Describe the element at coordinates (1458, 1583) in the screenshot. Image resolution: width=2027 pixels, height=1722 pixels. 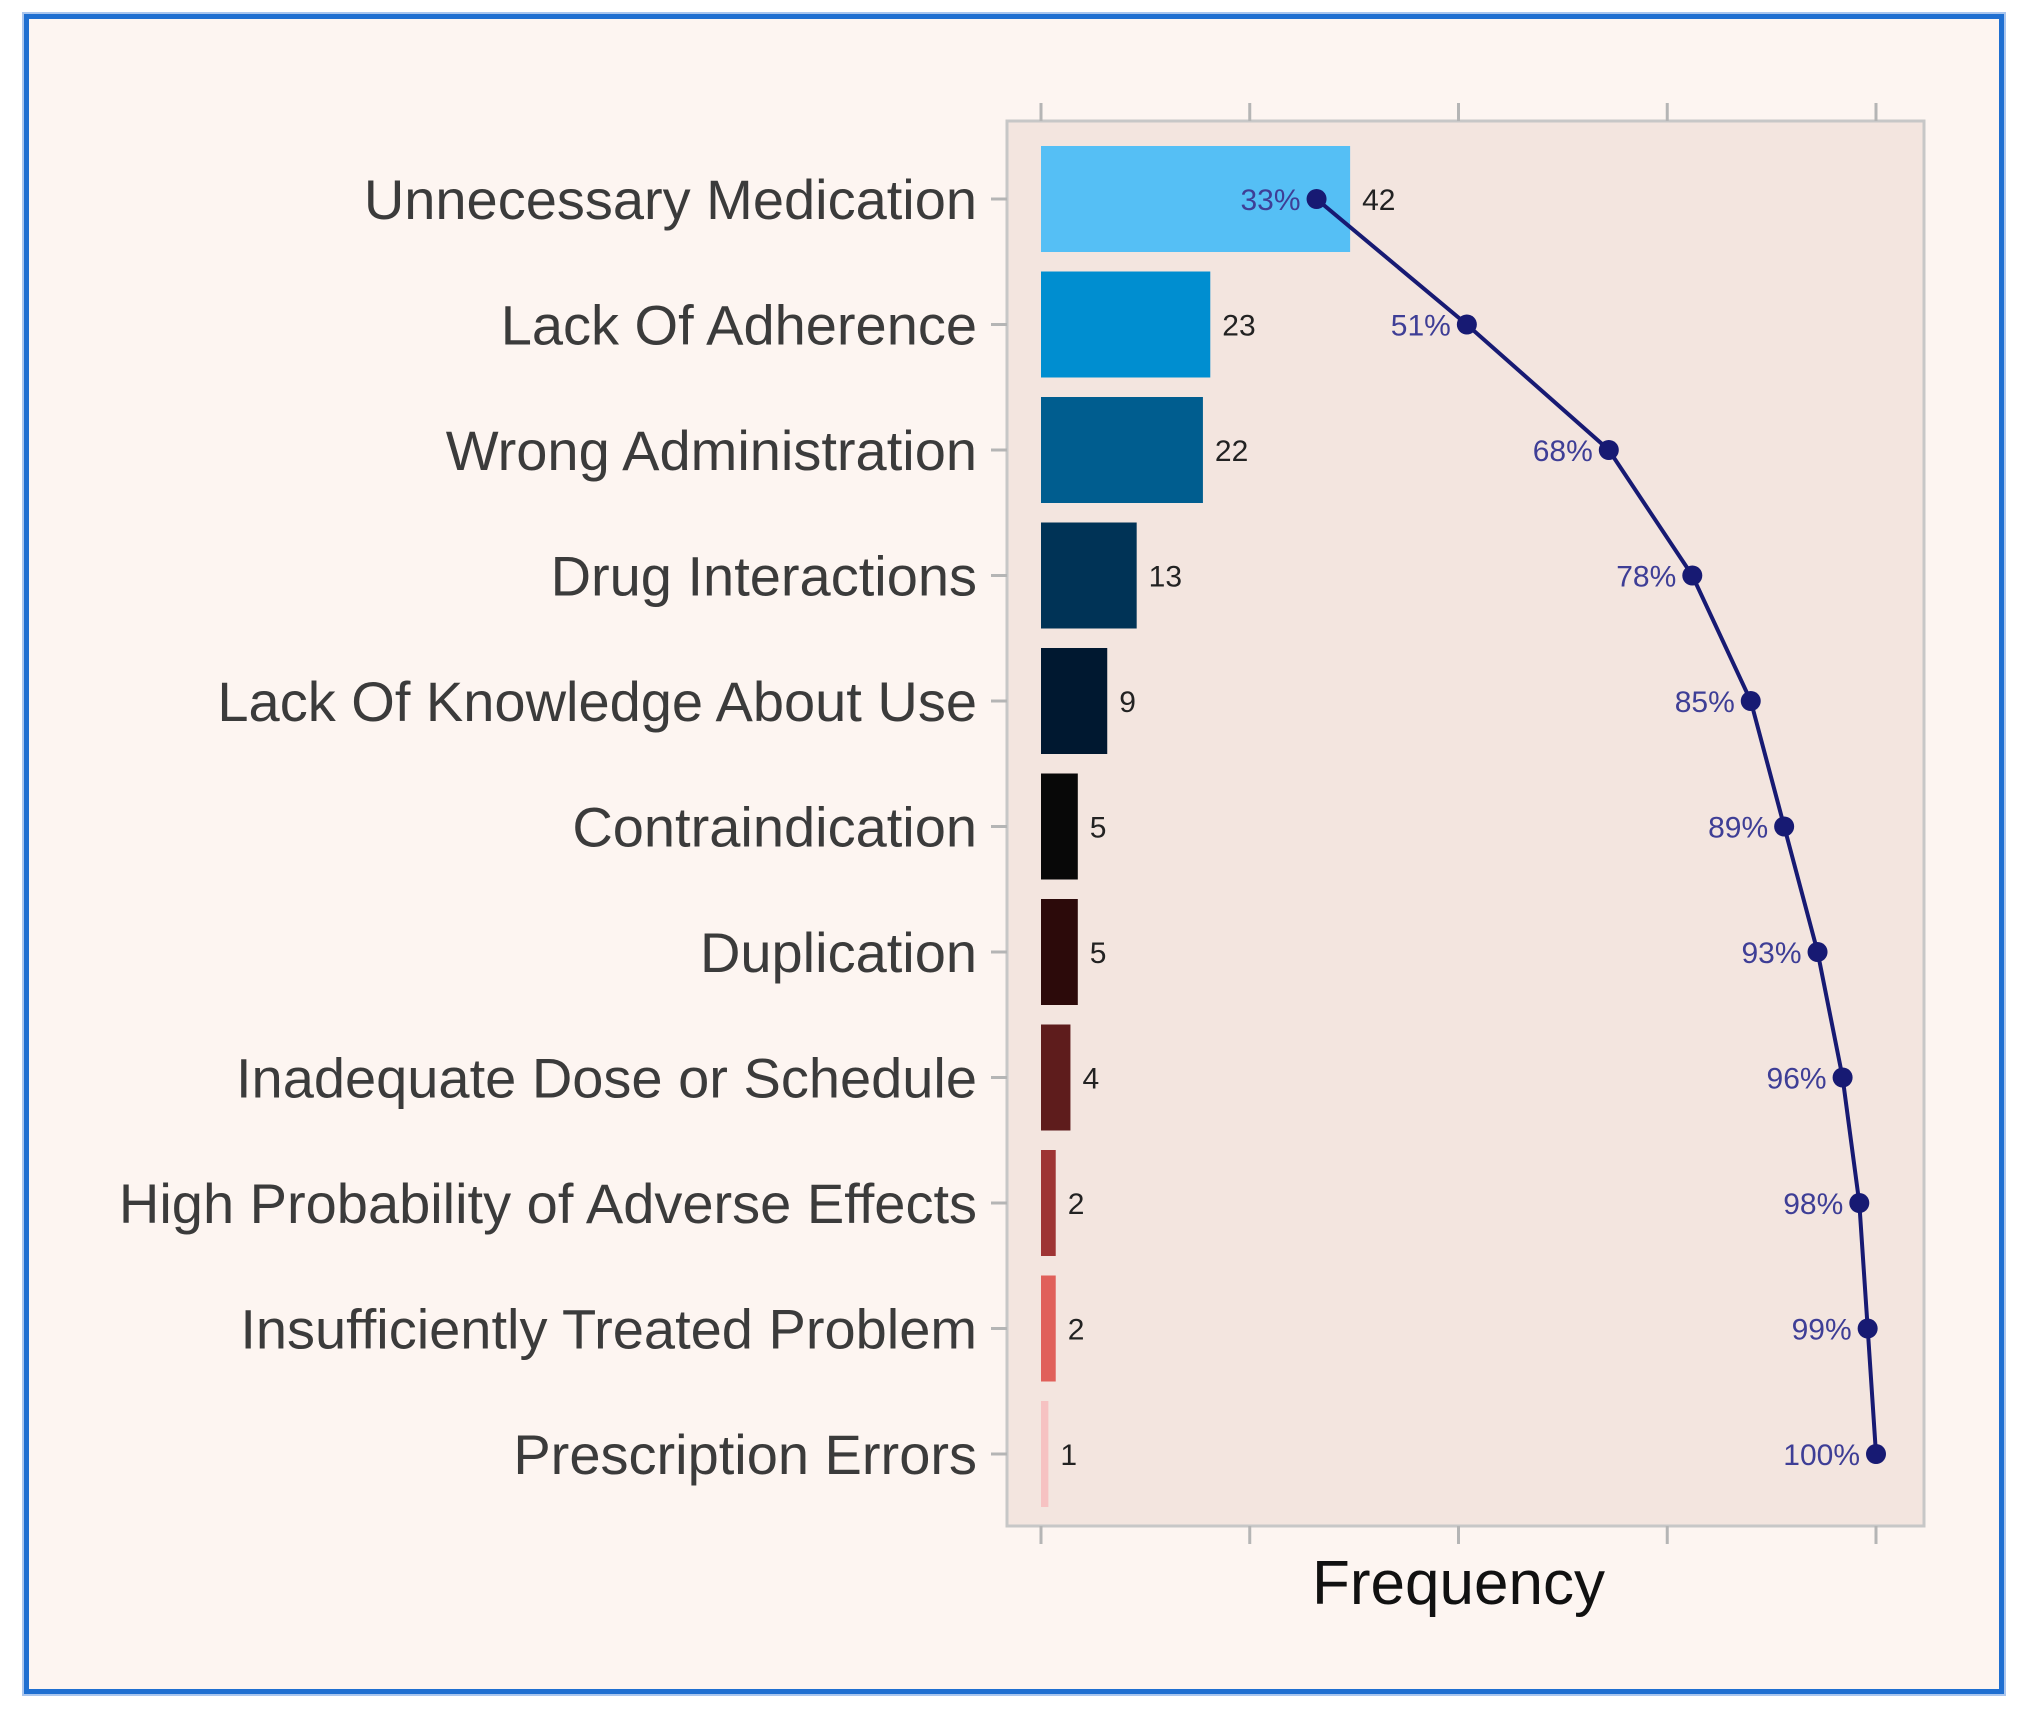
I see `x-axis-title: Frequency` at that location.